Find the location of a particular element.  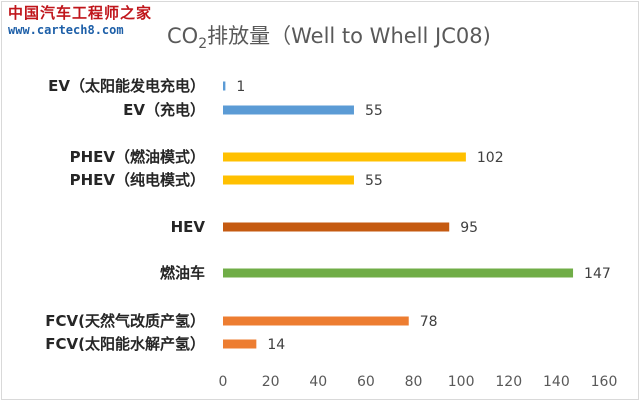

x-tick-label-7: 140 is located at coordinates (556, 382).